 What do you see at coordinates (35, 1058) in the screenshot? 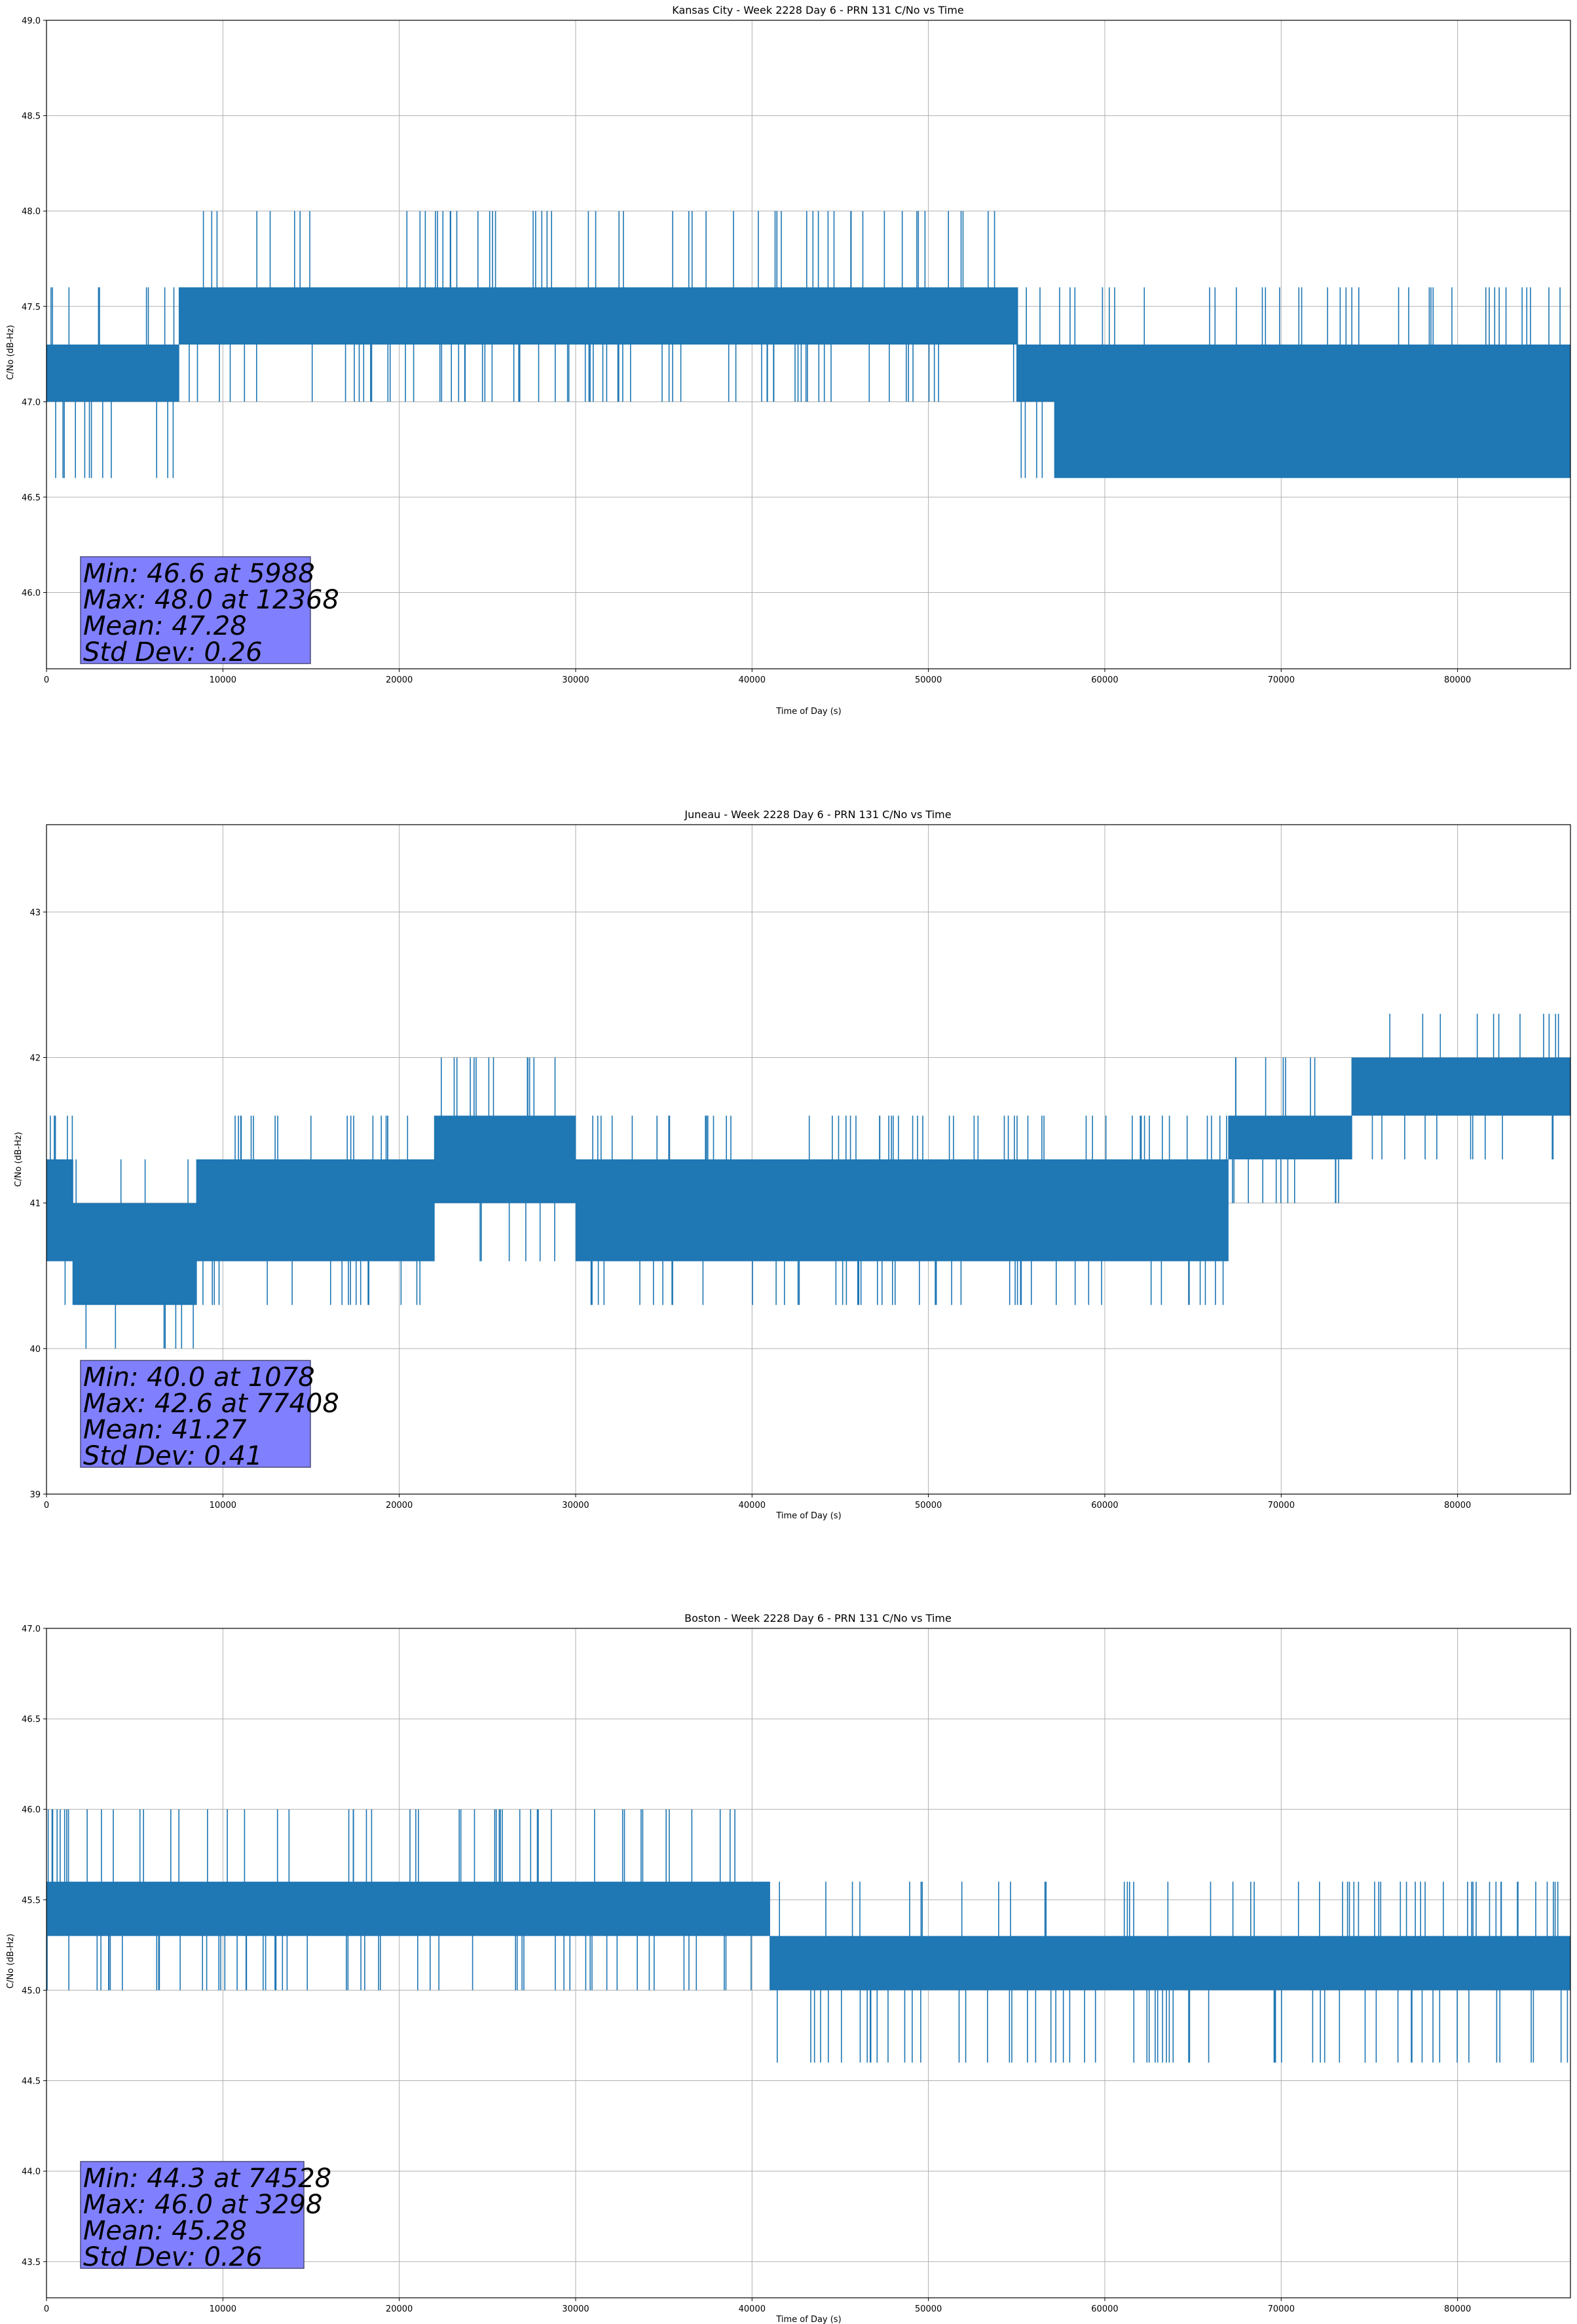
I see `y-tick-label: 42` at bounding box center [35, 1058].